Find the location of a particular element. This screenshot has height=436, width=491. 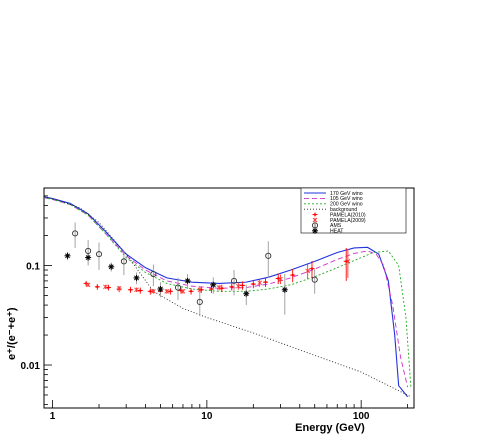

legend-label: HEAT is located at coordinates (337, 232).